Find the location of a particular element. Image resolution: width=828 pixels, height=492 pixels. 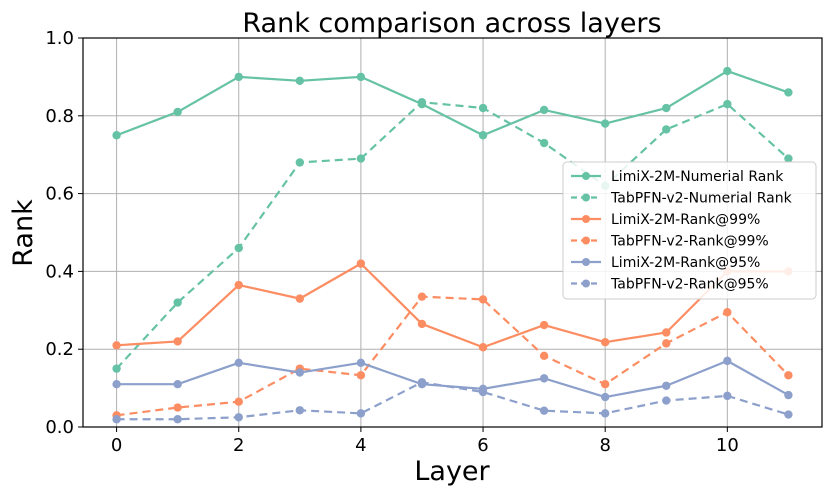

y-tick-label: 0.0 is located at coordinates (59, 427).